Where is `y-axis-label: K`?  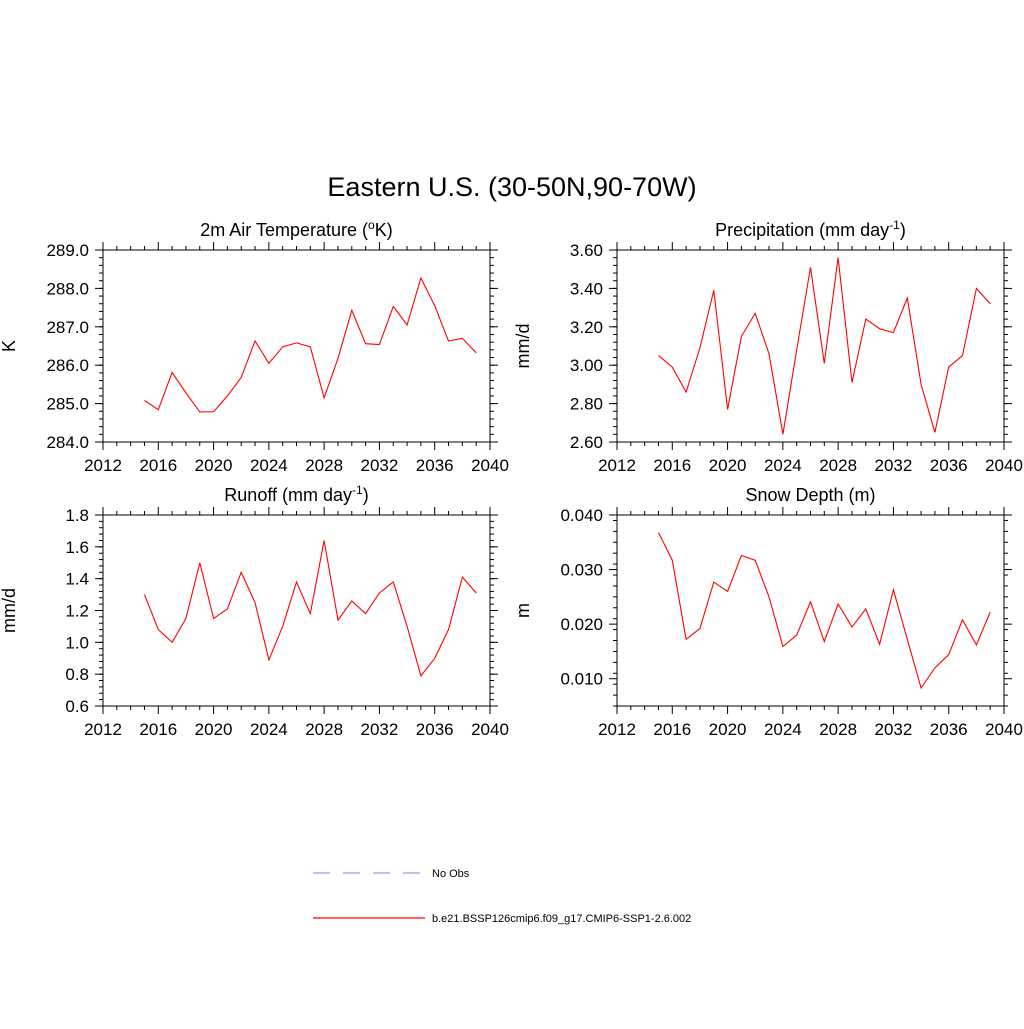 y-axis-label: K is located at coordinates (9, 346).